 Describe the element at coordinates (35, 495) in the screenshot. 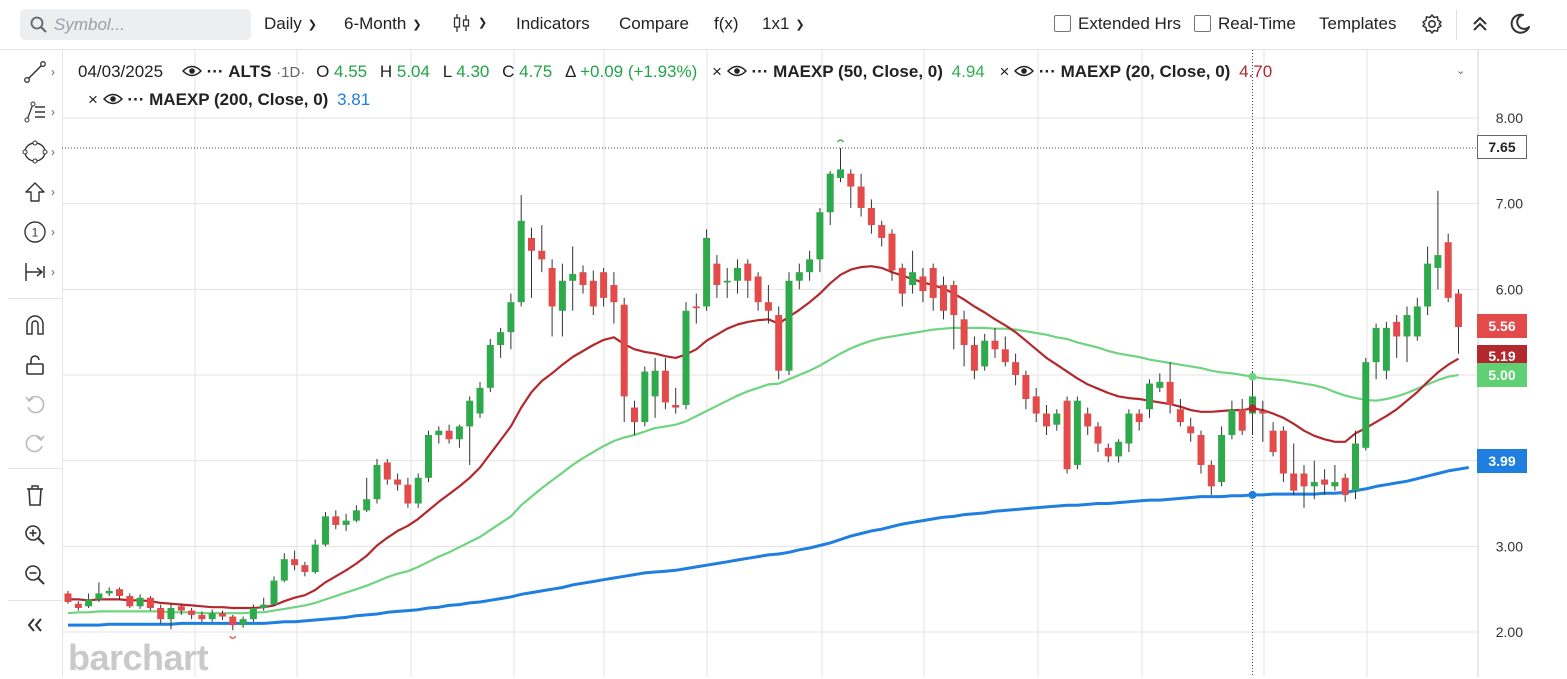

I see `delete-button` at that location.